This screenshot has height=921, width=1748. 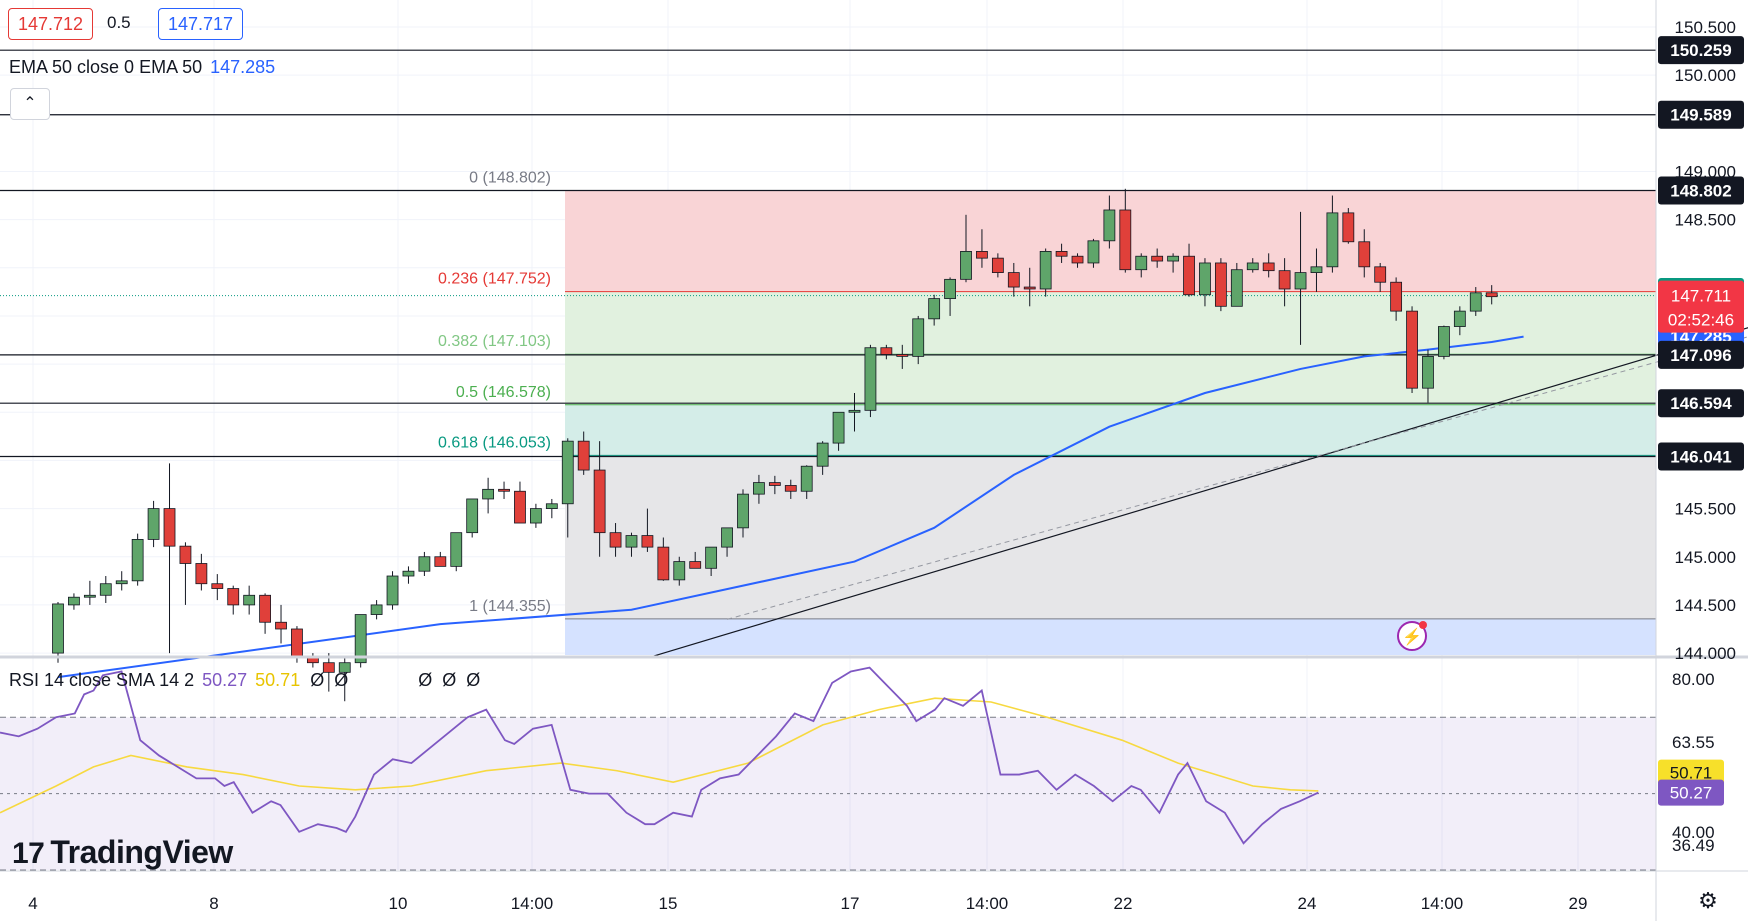 I want to click on price-tick-label: 148.500, so click(x=1705, y=220).